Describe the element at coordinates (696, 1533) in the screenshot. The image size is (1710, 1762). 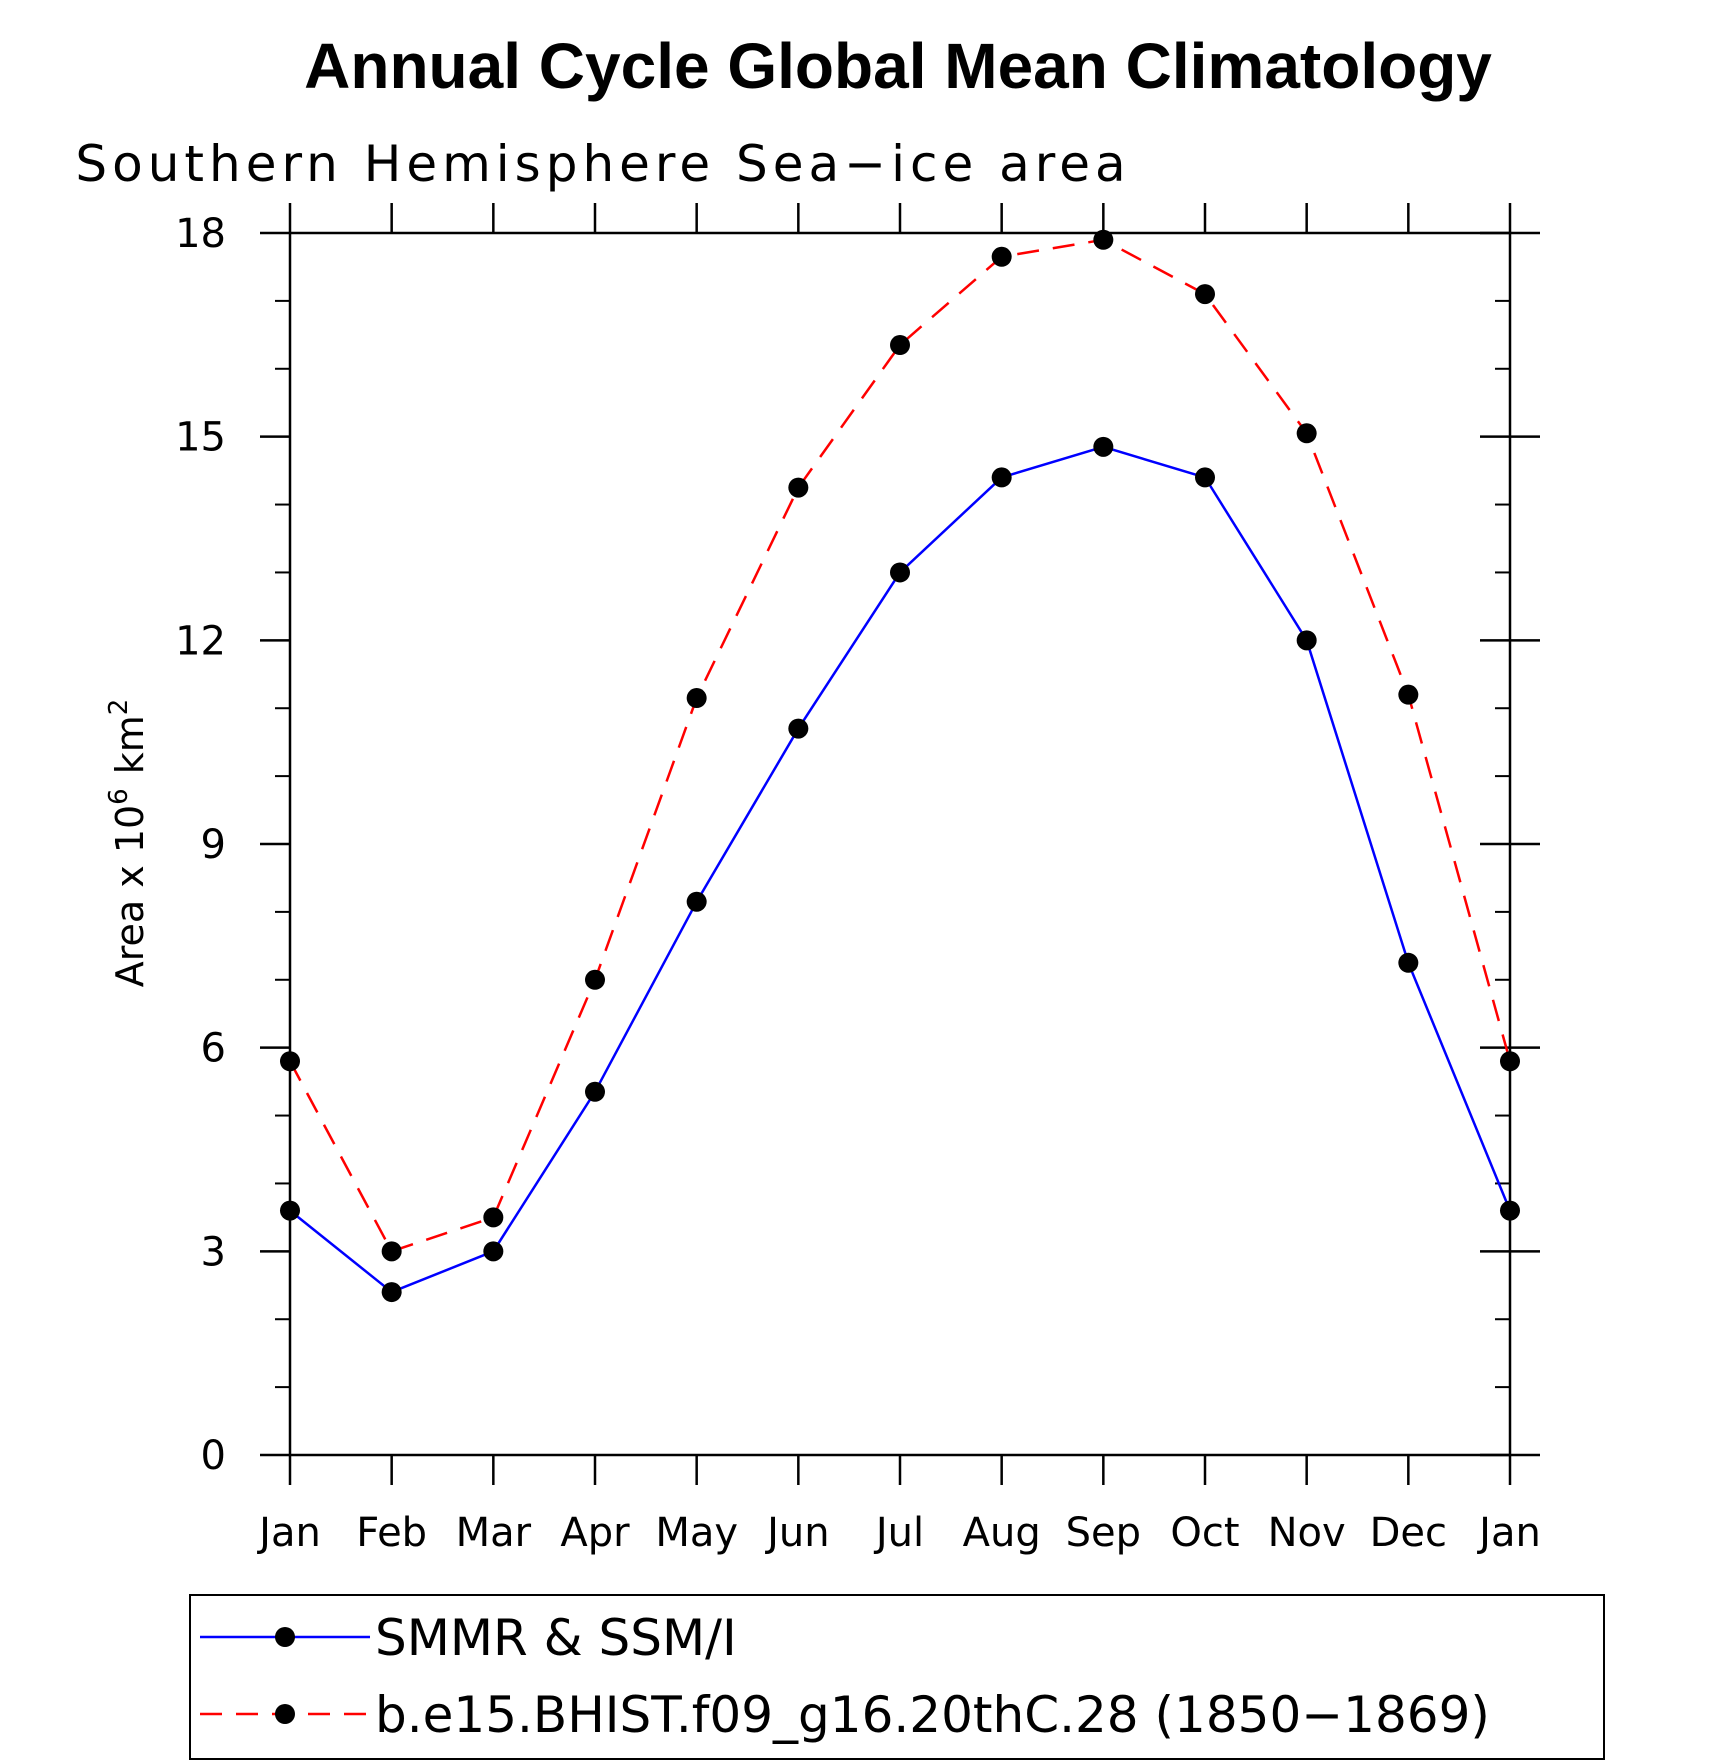
I see `x-tick-label: May` at that location.